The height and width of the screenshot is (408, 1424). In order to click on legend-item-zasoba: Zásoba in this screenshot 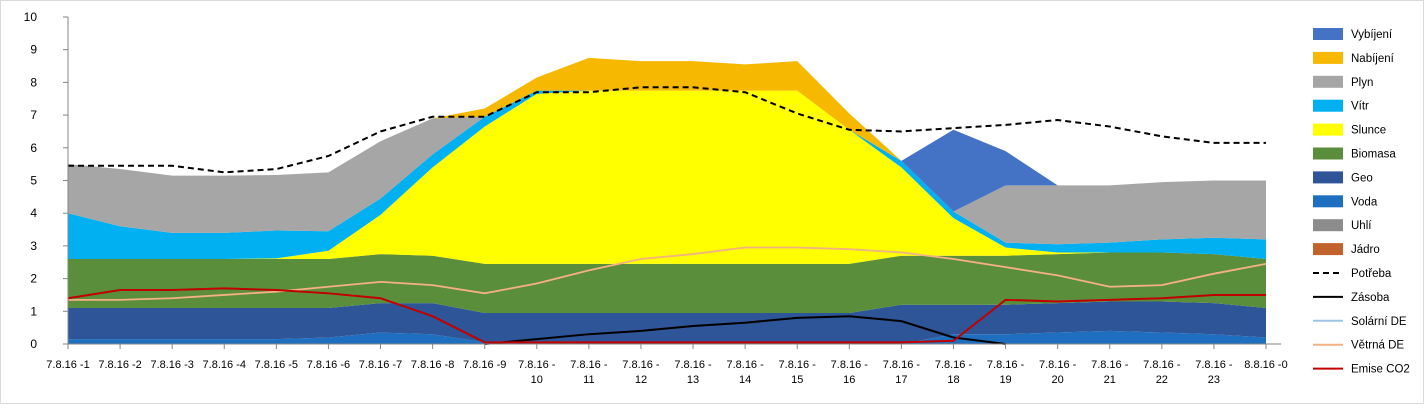, I will do `click(1351, 298)`.